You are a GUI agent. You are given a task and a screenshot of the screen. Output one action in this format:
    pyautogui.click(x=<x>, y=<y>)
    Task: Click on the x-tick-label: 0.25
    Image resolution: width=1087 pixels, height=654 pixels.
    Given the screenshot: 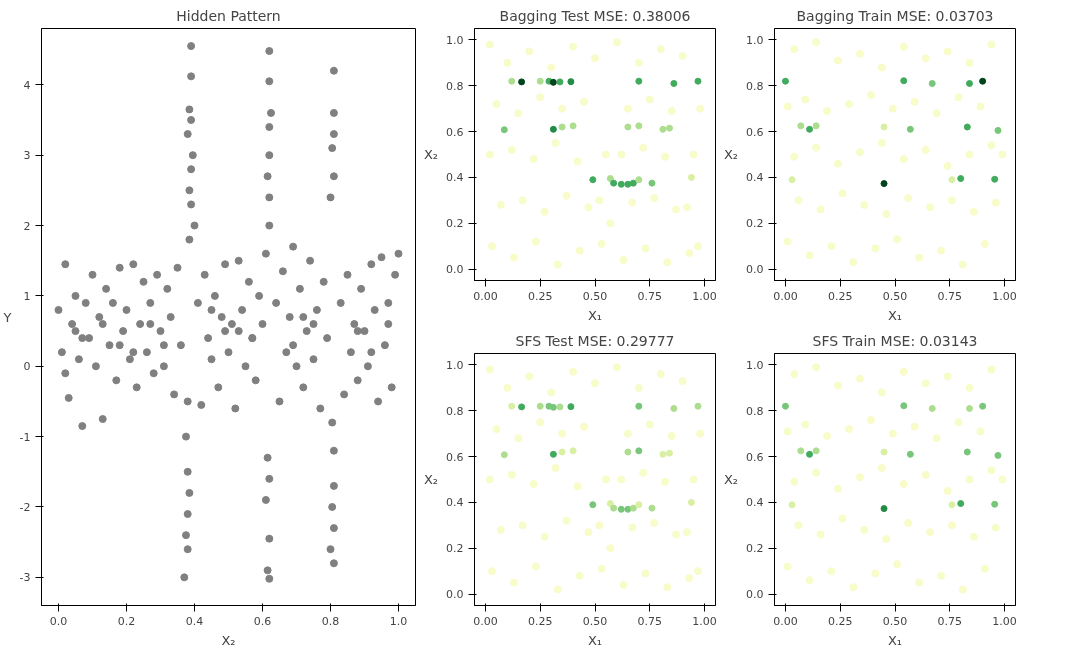 What is the action you would take?
    pyautogui.click(x=840, y=296)
    